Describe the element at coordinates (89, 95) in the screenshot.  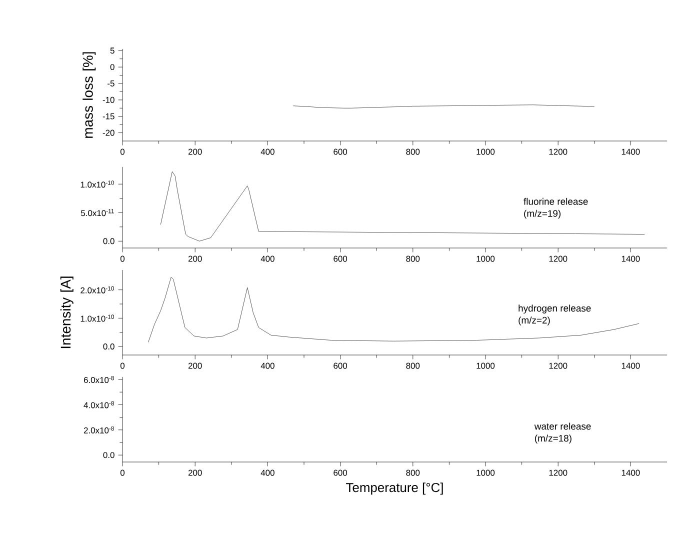
I see `y-axis-title: mass loss [%]` at that location.